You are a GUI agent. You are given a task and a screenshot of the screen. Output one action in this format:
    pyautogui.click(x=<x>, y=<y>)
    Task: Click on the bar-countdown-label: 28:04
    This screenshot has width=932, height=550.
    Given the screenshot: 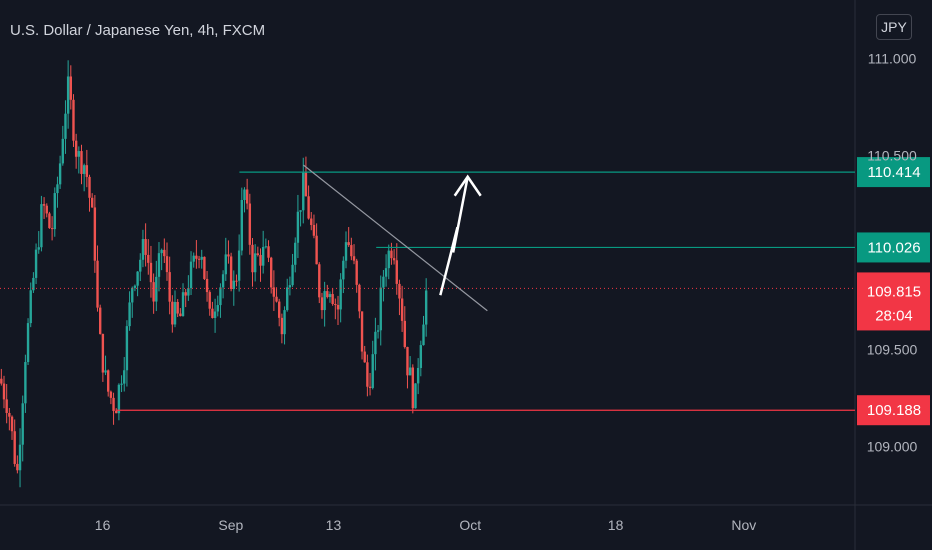 What is the action you would take?
    pyautogui.click(x=894, y=315)
    